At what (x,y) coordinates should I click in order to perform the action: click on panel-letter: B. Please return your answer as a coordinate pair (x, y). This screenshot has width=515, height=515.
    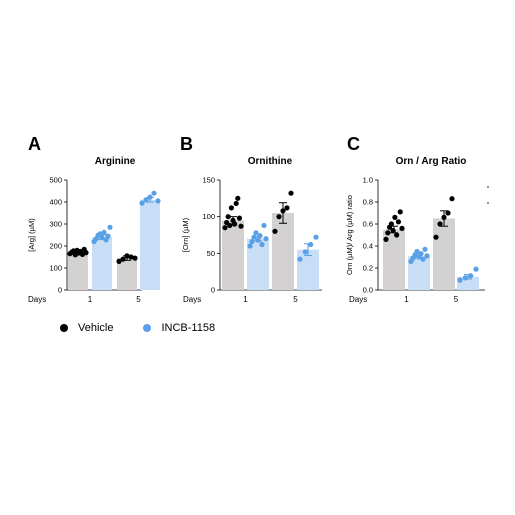
    Looking at the image, I should click on (186, 144).